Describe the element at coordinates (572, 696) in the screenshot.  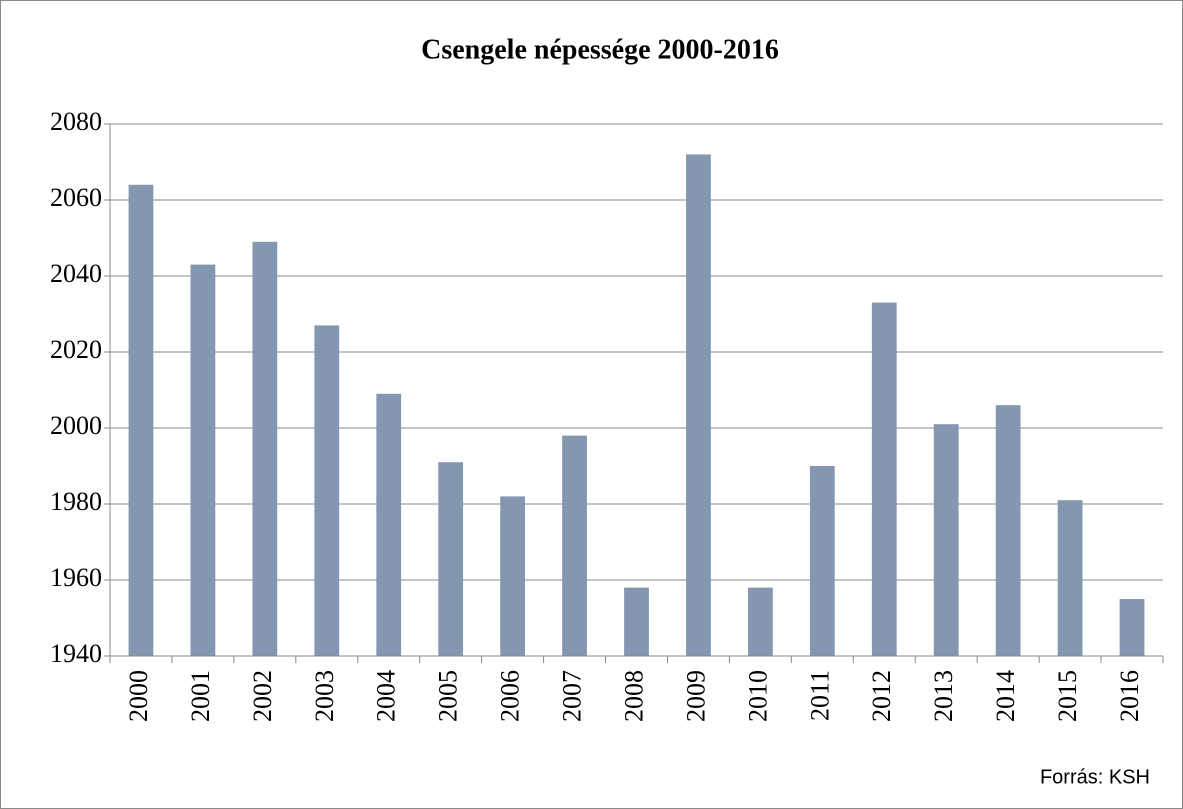
I see `x-tick-label: 2007` at that location.